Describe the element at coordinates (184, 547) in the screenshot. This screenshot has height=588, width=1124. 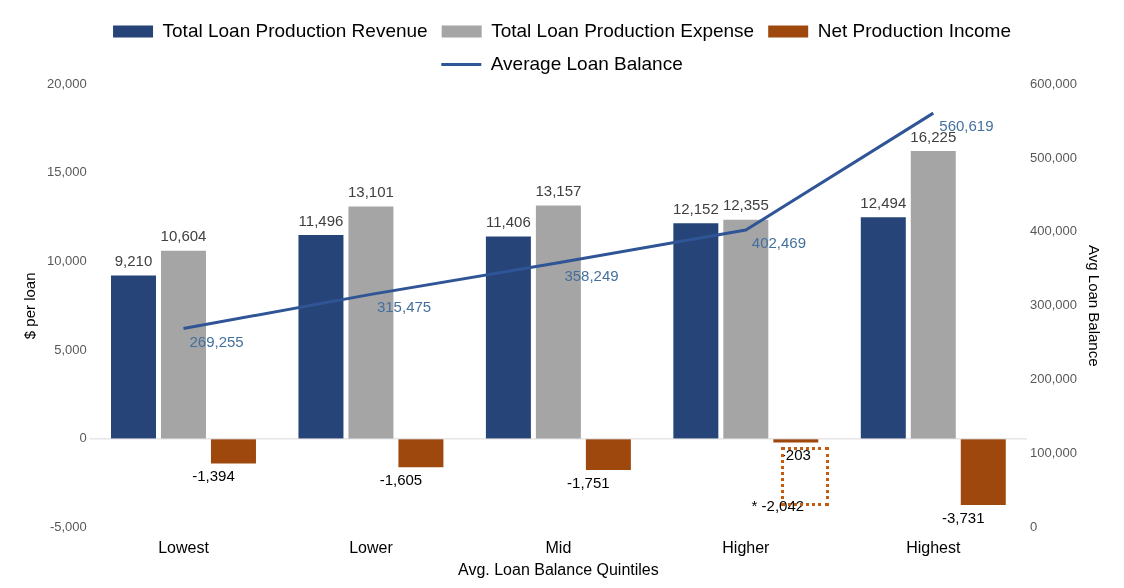
I see `x-tick-label: Lowest` at that location.